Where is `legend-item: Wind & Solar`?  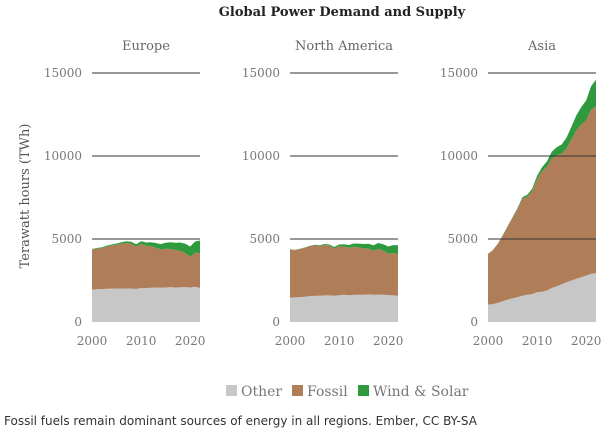
legend-item: Wind & Solar is located at coordinates (413, 392).